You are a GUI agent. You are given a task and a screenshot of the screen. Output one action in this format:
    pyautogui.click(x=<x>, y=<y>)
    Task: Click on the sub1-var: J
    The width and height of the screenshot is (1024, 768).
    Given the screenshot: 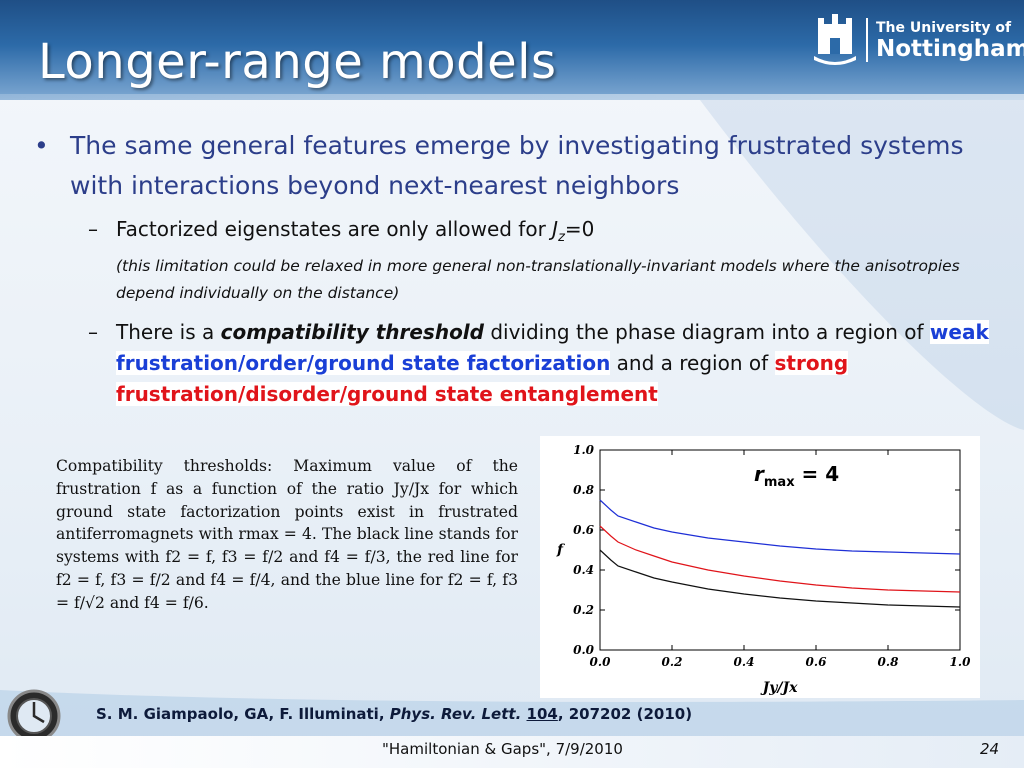 What is the action you would take?
    pyautogui.click(x=555, y=229)
    